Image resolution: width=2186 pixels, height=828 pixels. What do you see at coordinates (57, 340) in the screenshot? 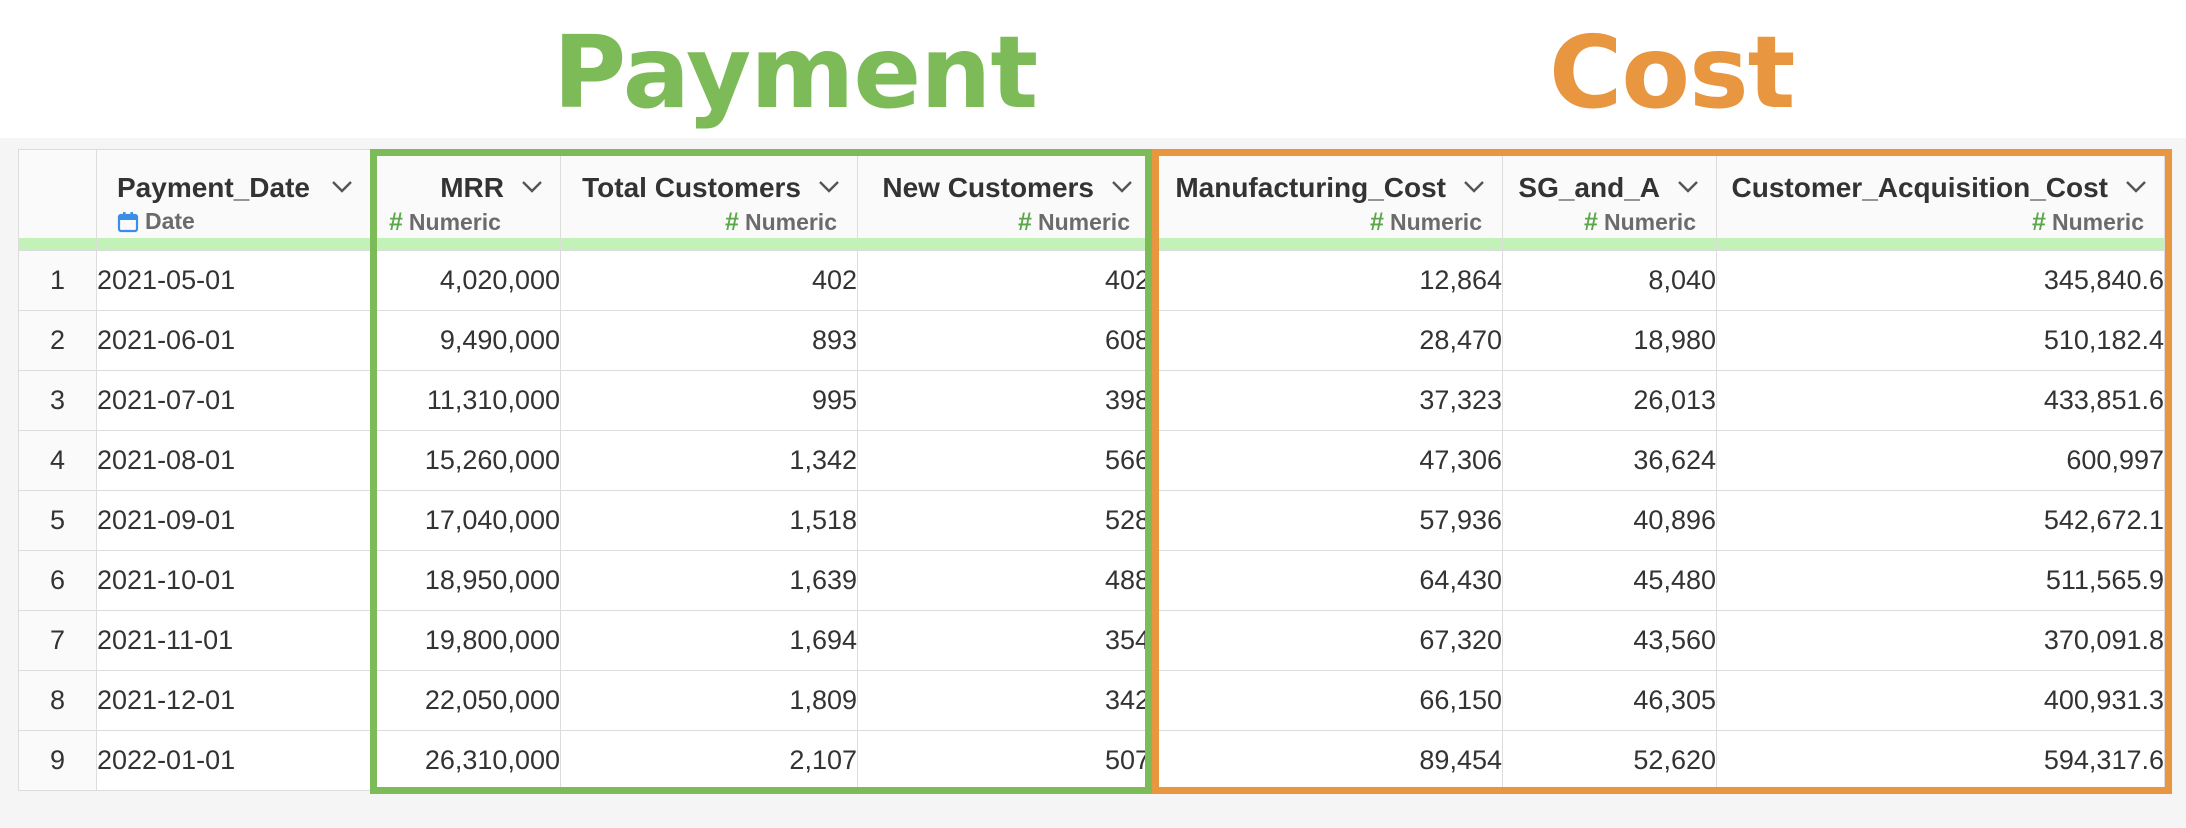
I see `row-number: 2` at bounding box center [57, 340].